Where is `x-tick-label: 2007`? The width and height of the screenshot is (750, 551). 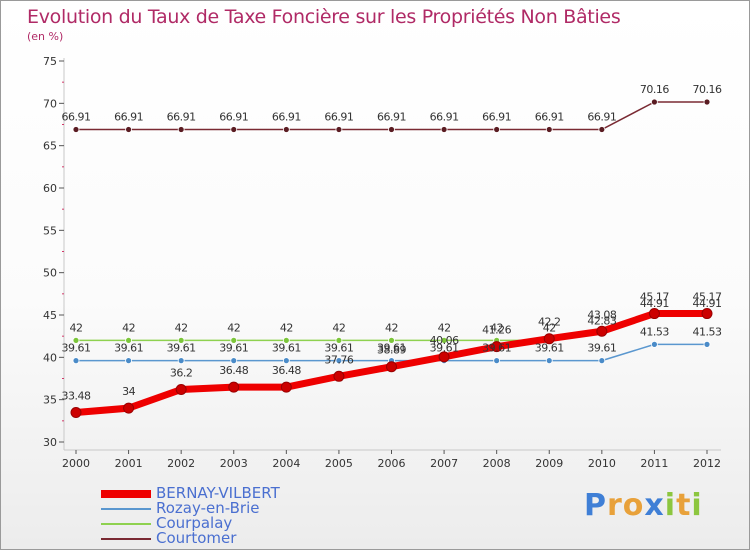
x-tick-label: 2007 is located at coordinates (444, 463).